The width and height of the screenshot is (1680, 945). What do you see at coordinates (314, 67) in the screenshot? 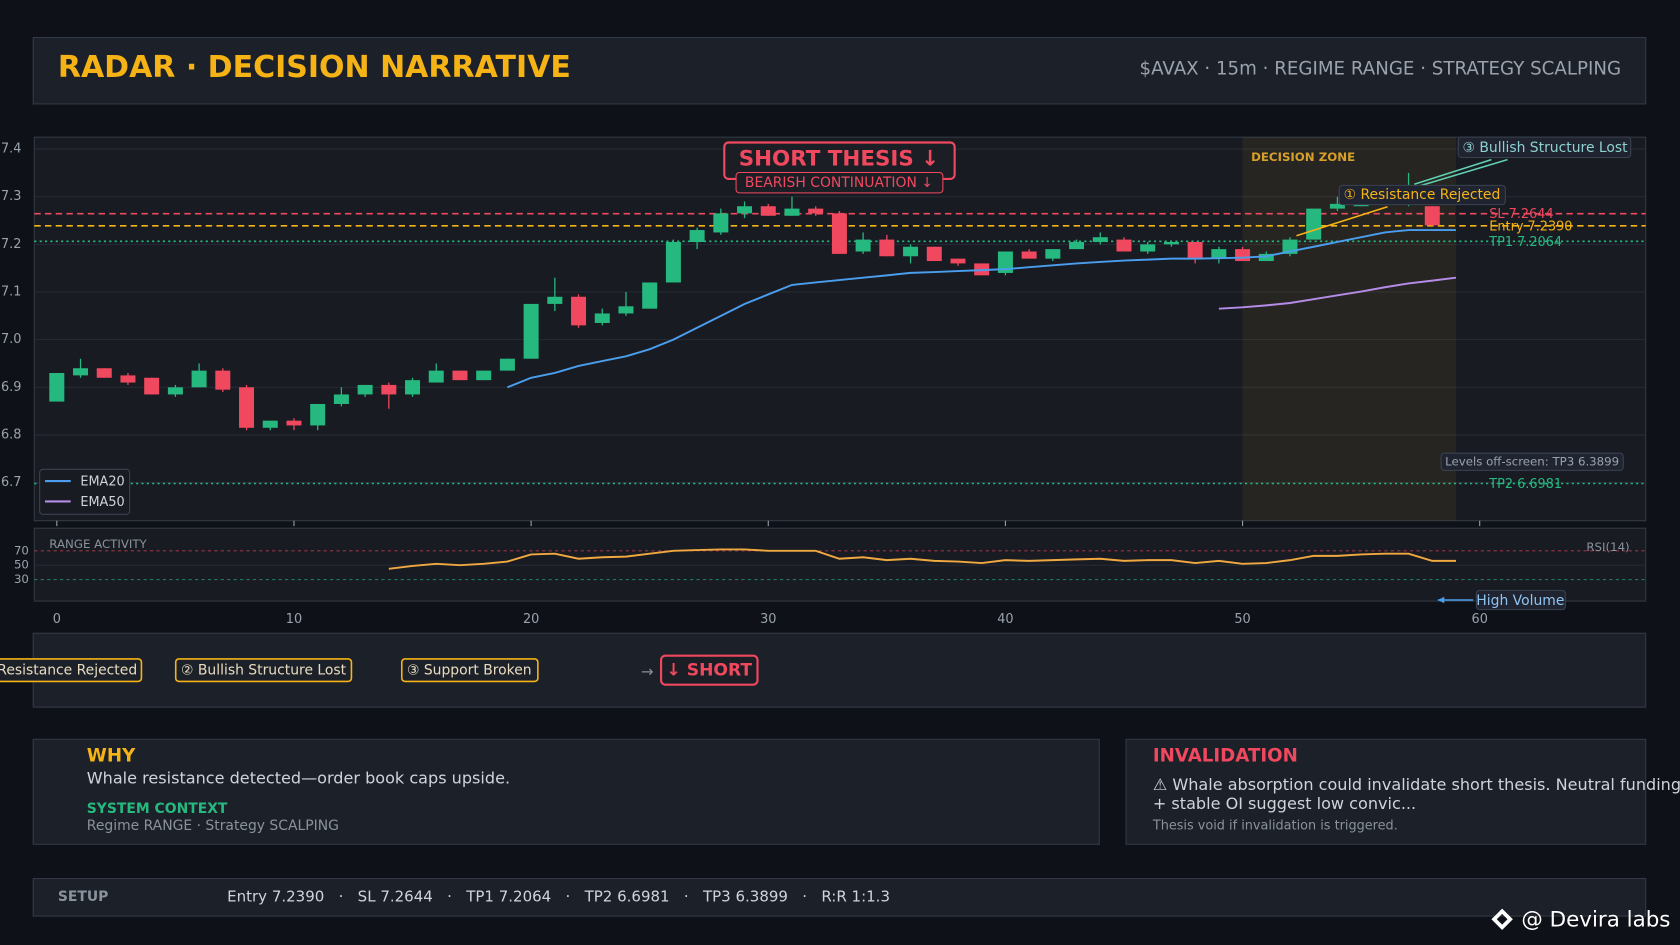
I see `header-title: RADAR · DECISION NARRATIVE` at bounding box center [314, 67].